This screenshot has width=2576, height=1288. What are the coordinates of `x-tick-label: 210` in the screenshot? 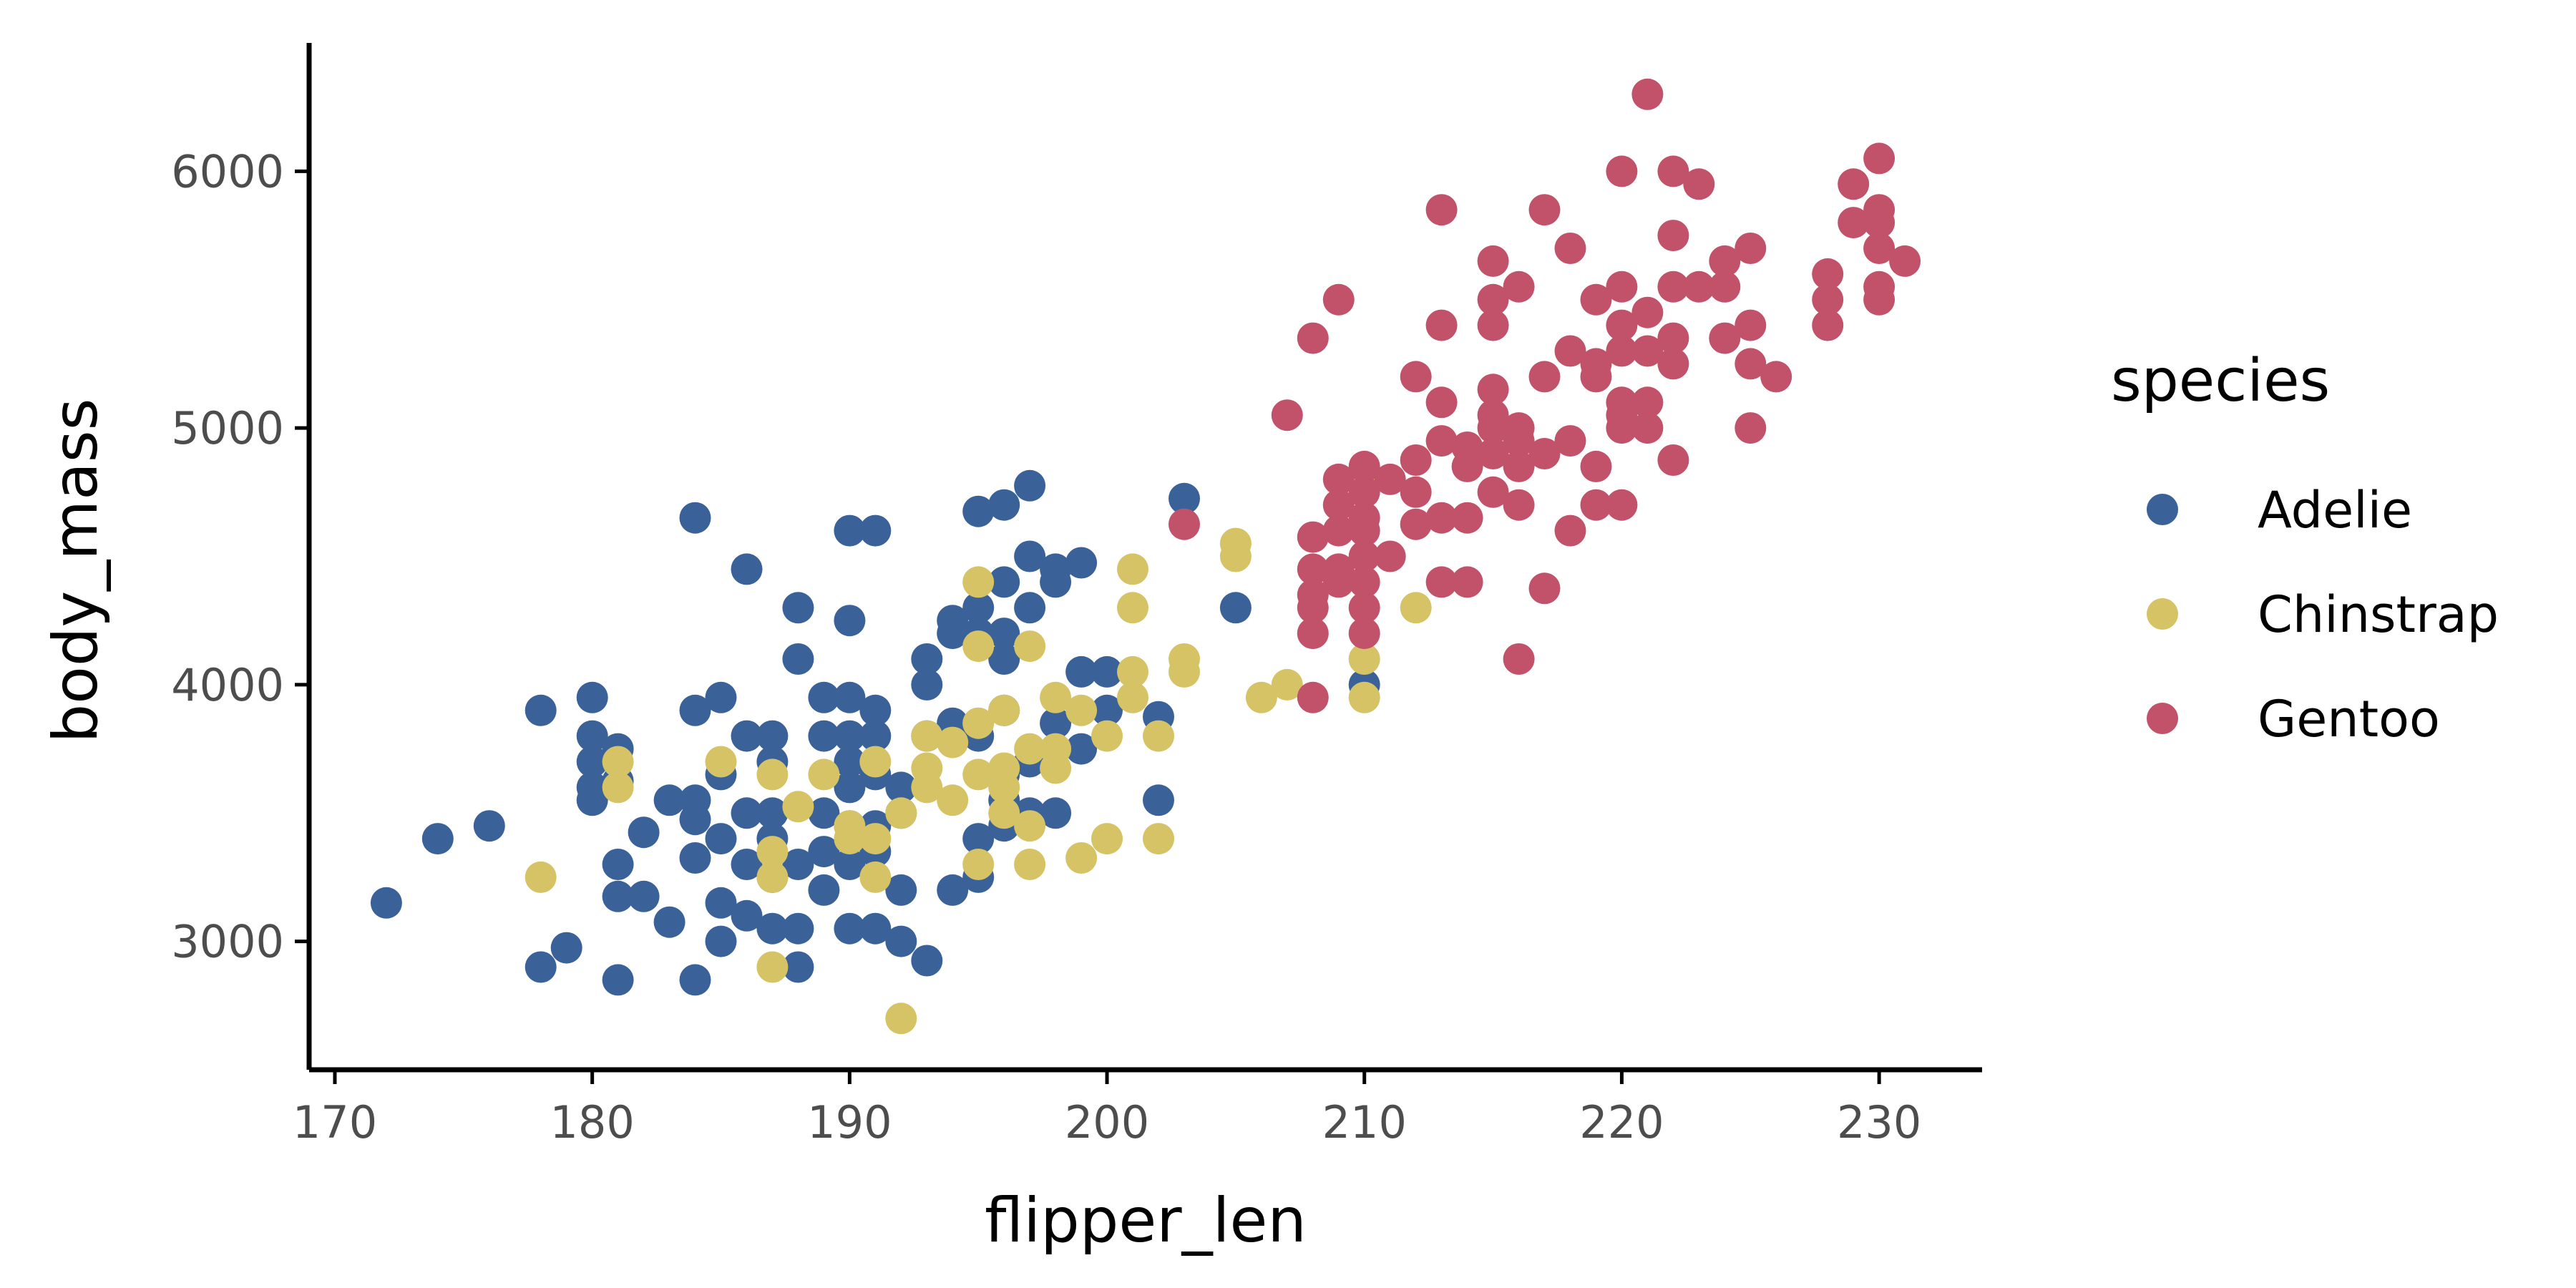 It's located at (1364, 1122).